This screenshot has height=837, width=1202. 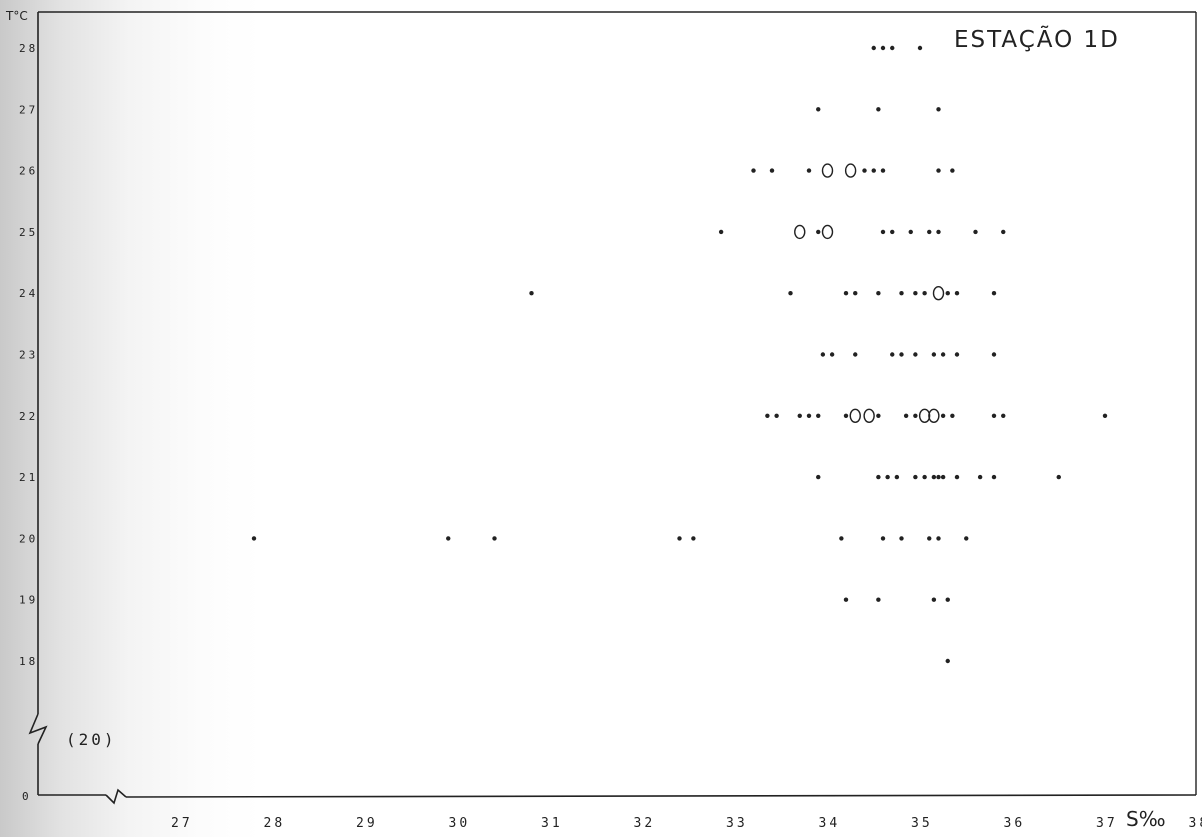 What do you see at coordinates (38, 729) in the screenshot?
I see `y-axis-break` at bounding box center [38, 729].